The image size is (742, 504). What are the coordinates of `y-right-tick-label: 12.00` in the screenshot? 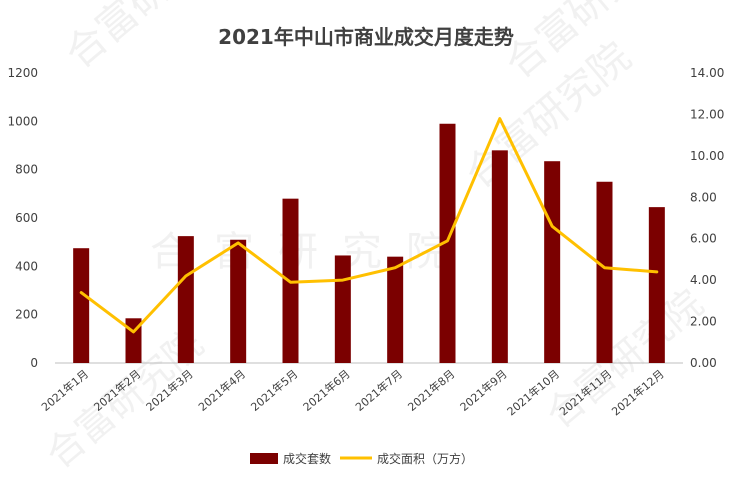 It's located at (707, 114).